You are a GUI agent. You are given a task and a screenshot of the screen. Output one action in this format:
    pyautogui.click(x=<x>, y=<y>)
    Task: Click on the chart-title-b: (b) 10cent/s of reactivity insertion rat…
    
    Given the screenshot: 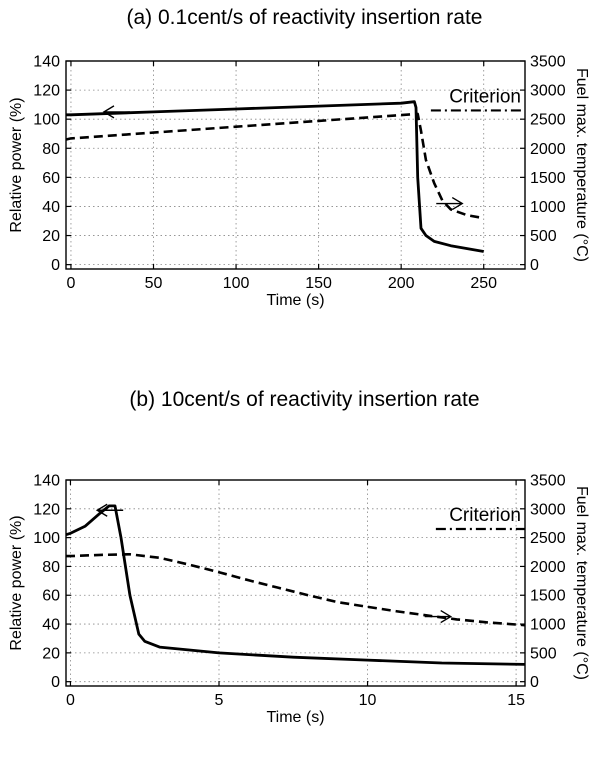 What is the action you would take?
    pyautogui.click(x=304, y=399)
    